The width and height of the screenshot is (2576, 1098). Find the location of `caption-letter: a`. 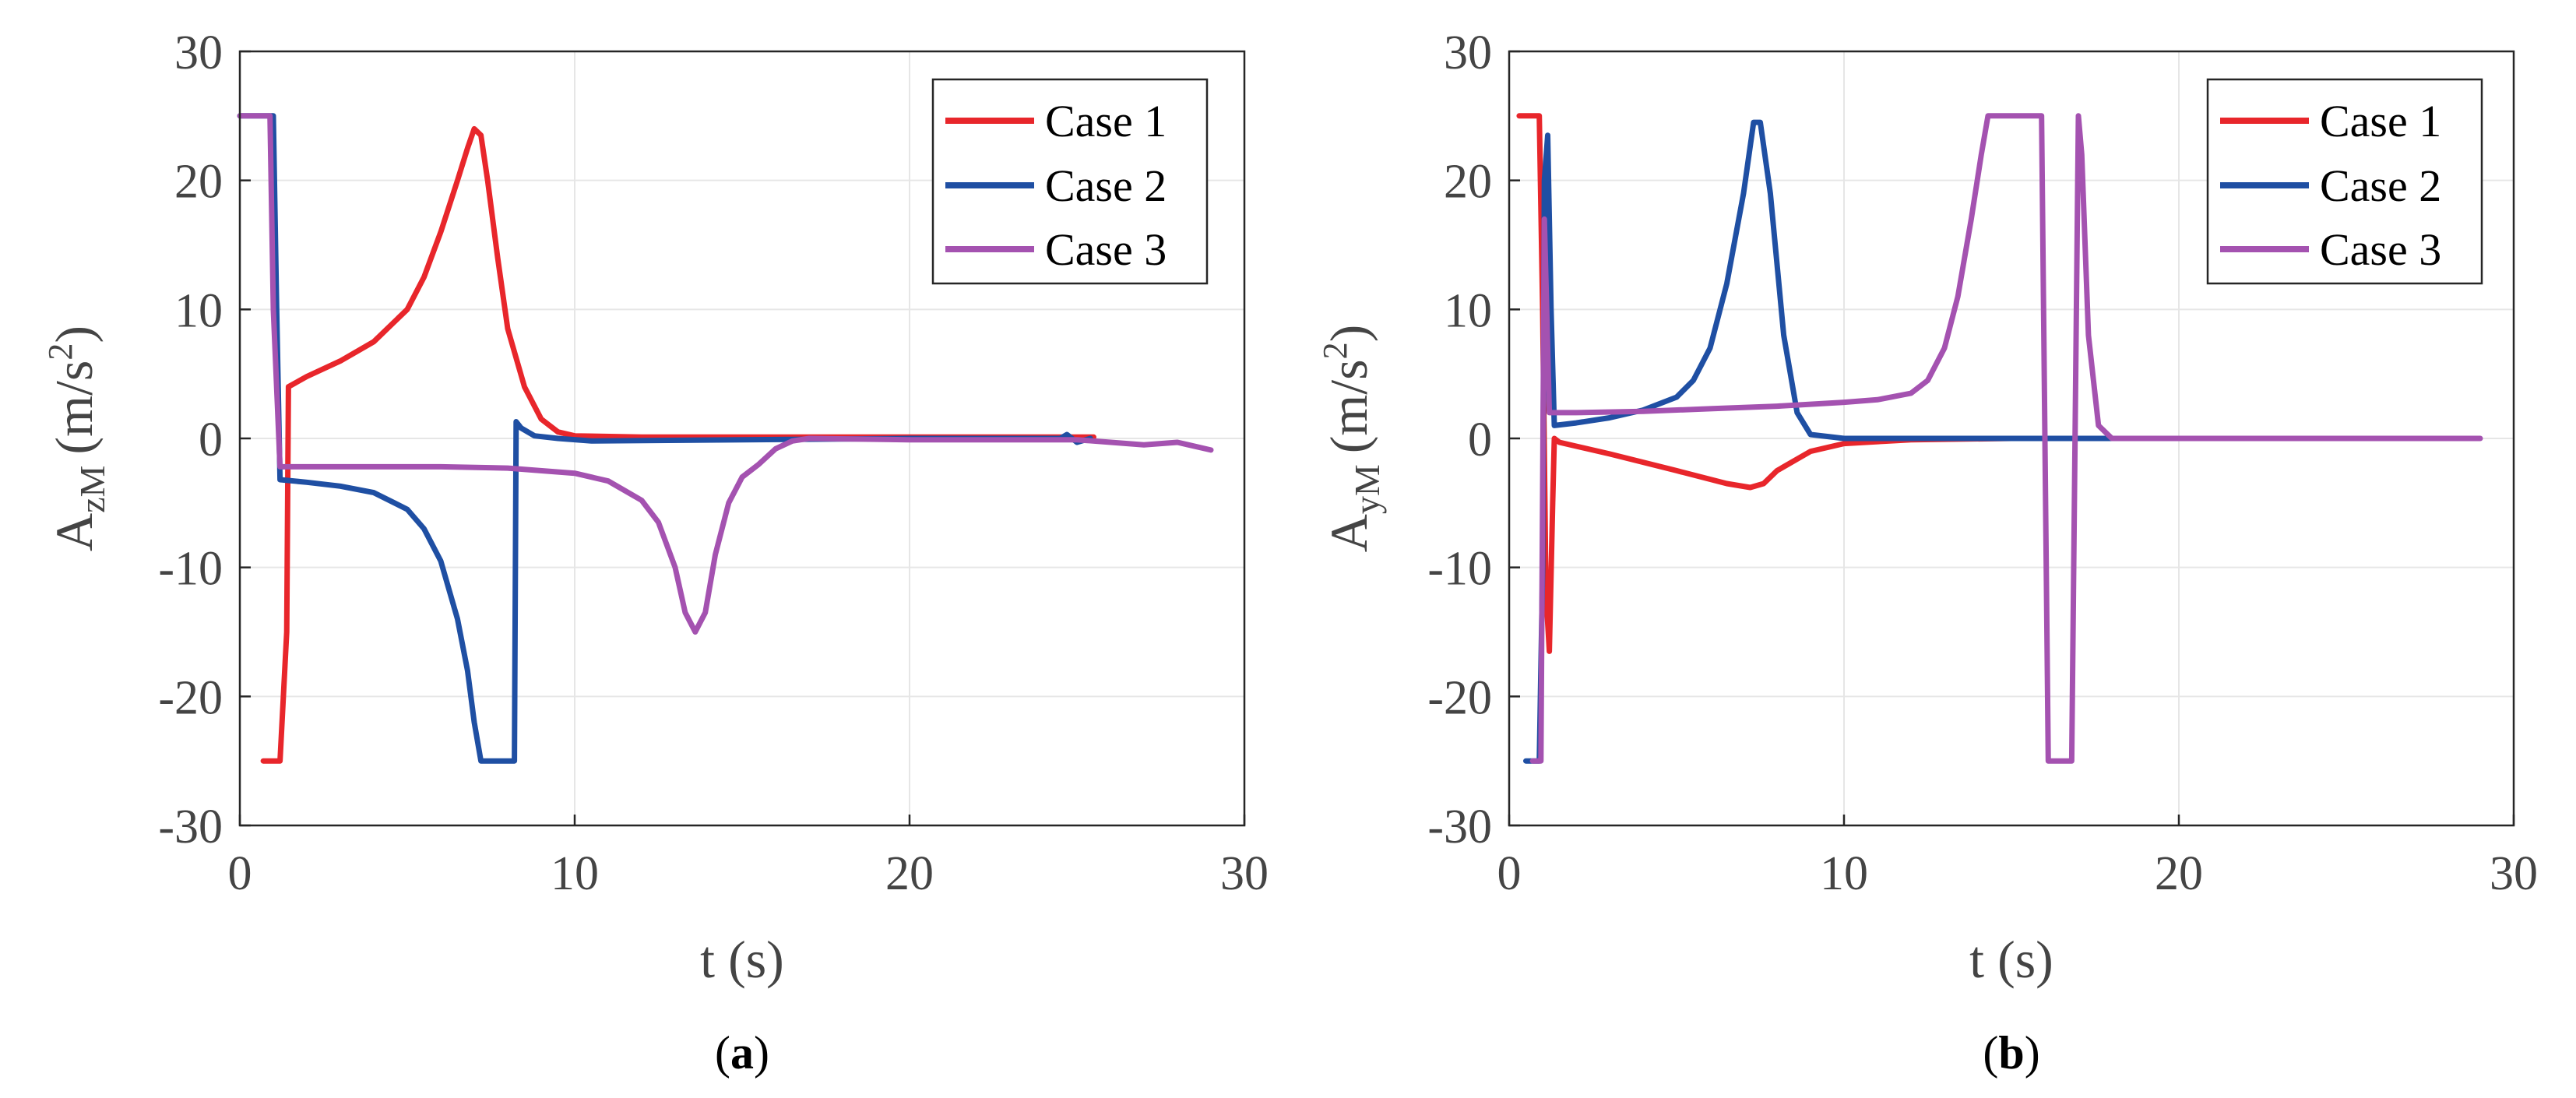

caption-letter: a is located at coordinates (742, 1053).